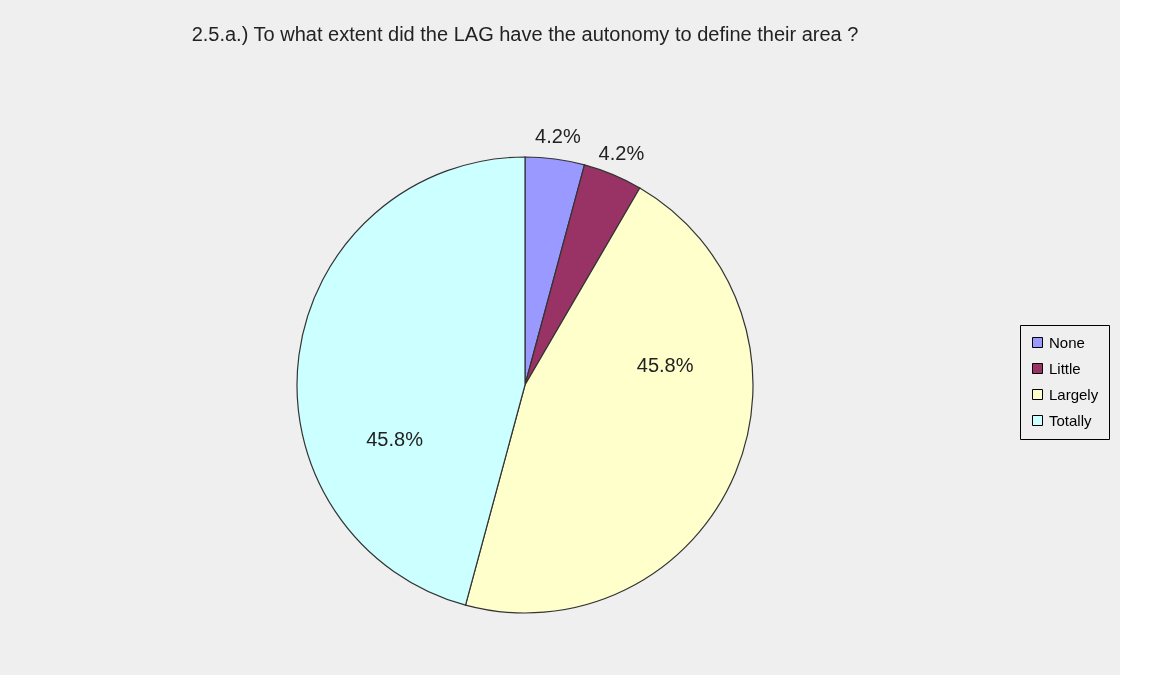 The height and width of the screenshot is (686, 1149). Describe the element at coordinates (1074, 394) in the screenshot. I see `legend-label: Largely` at that location.